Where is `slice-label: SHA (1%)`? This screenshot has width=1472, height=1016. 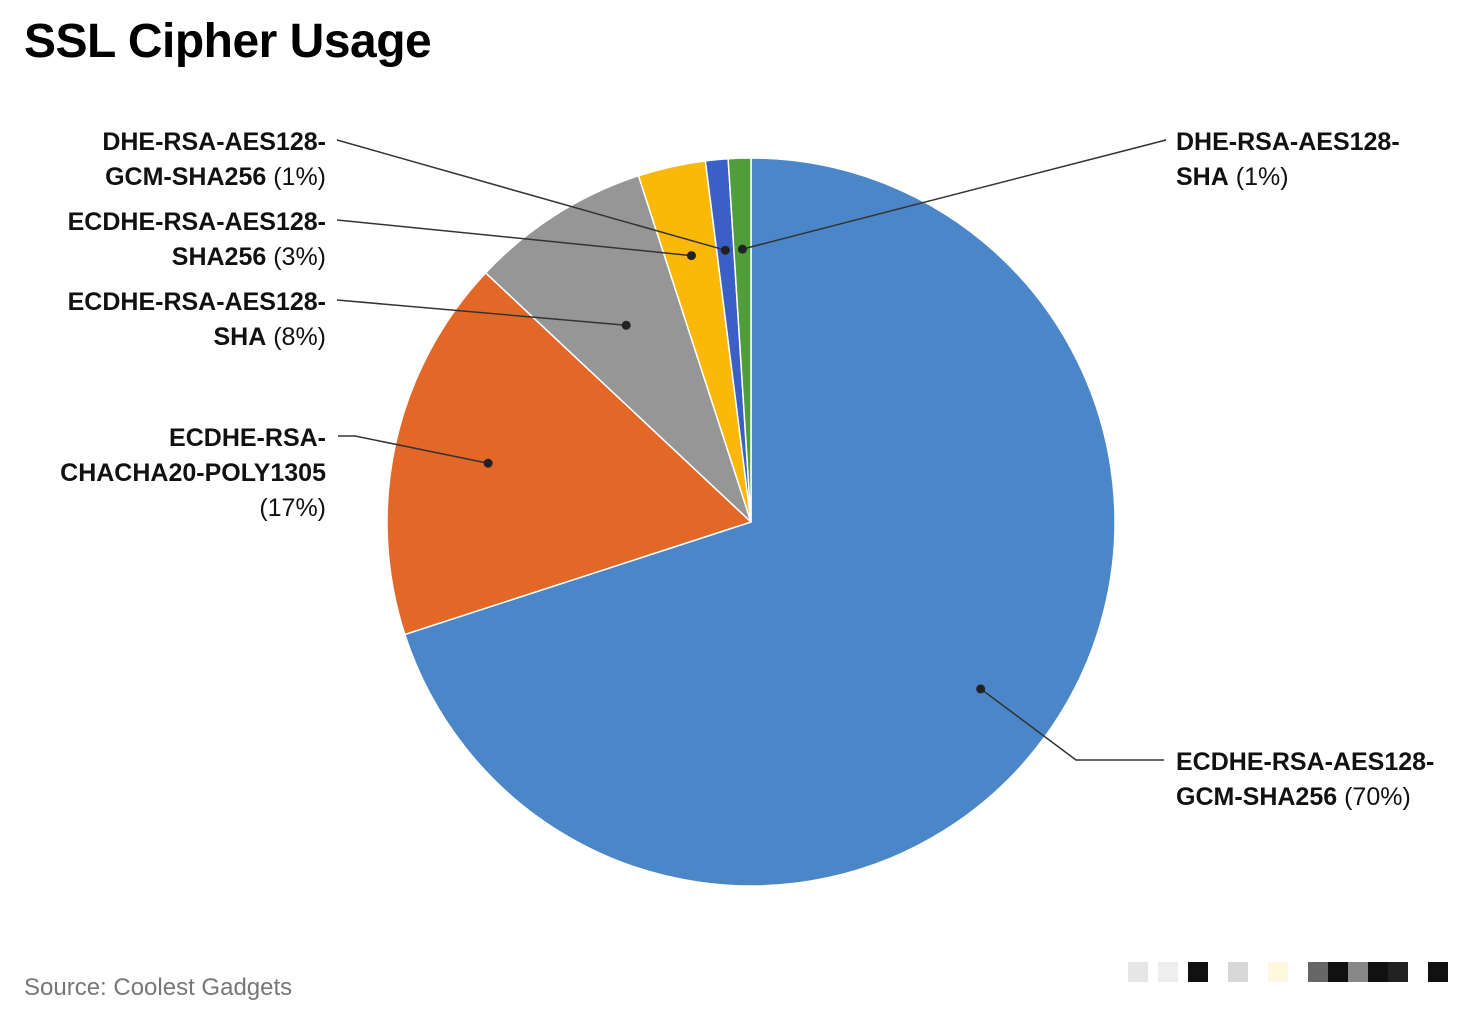 slice-label: SHA (1%) is located at coordinates (1232, 177).